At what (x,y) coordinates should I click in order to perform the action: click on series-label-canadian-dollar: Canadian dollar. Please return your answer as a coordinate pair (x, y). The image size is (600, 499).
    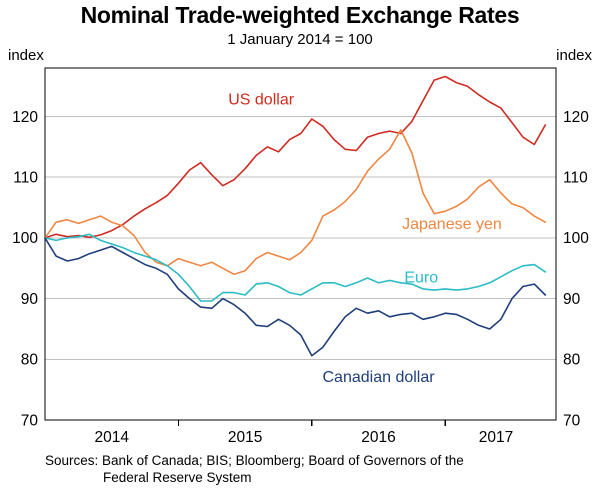
    Looking at the image, I should click on (379, 377).